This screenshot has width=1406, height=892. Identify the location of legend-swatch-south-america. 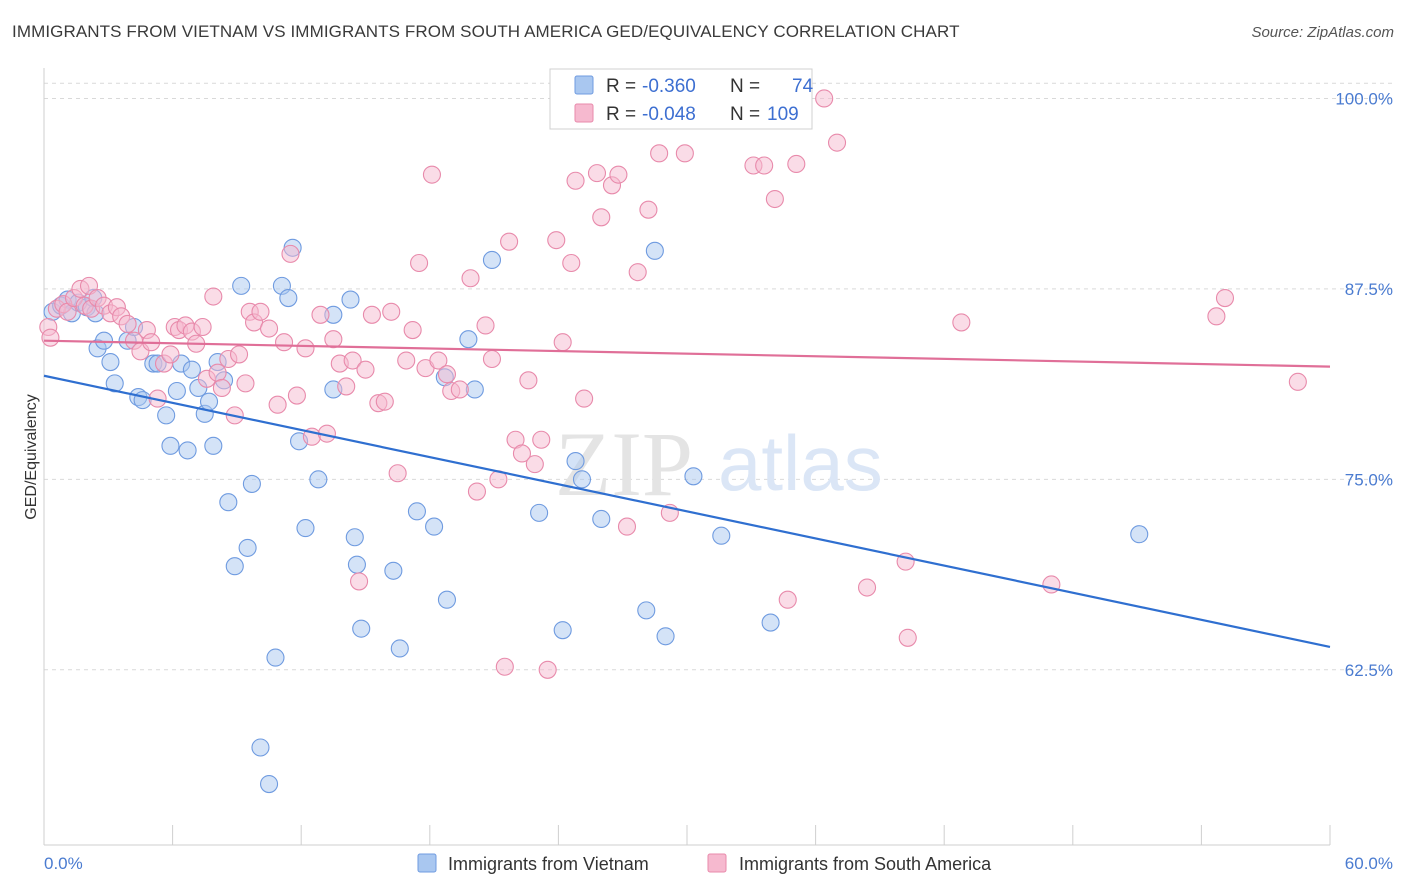
(584, 113).